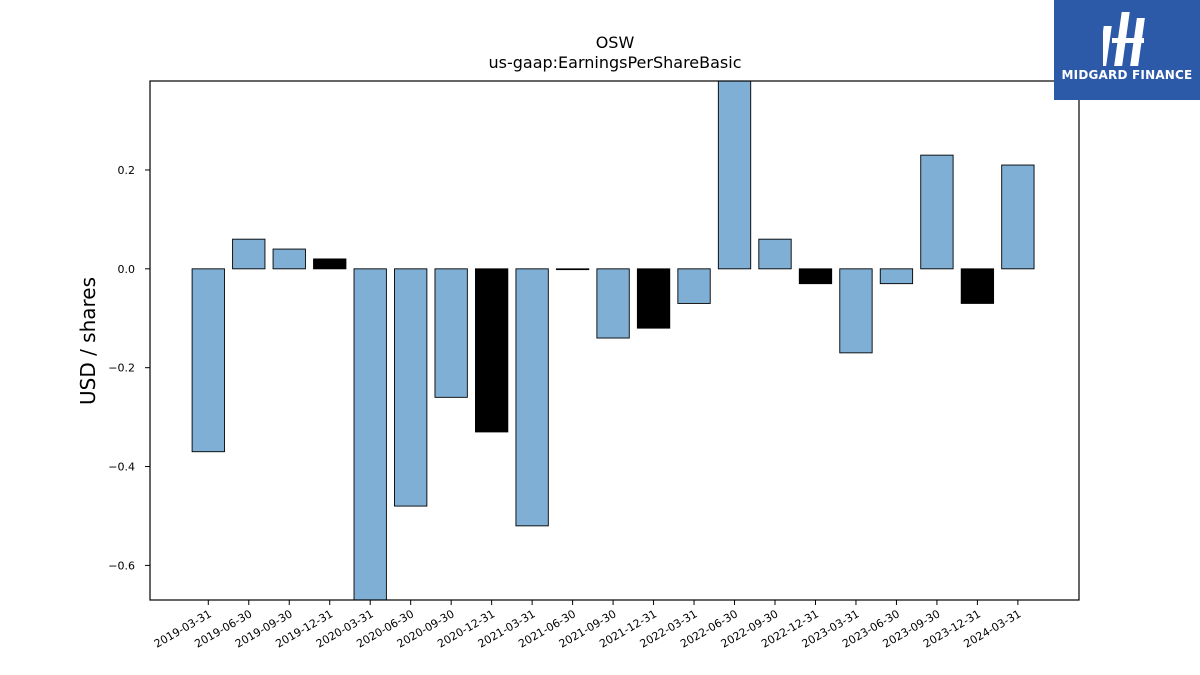  What do you see at coordinates (615, 42) in the screenshot?
I see `chart-title: OSW` at bounding box center [615, 42].